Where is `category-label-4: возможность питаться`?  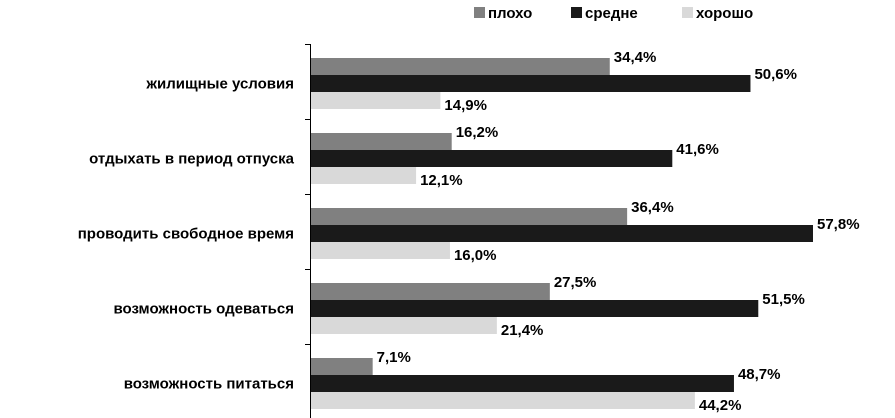 category-label-4: возможность питаться is located at coordinates (209, 384).